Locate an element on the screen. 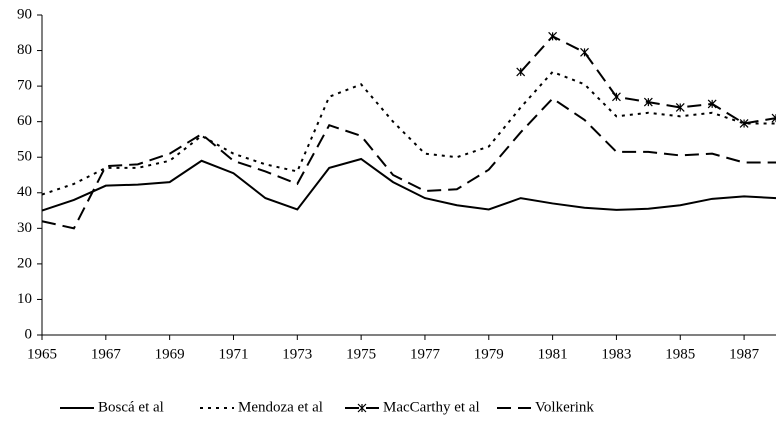  y-tick-label: 90 is located at coordinates (24, 14).